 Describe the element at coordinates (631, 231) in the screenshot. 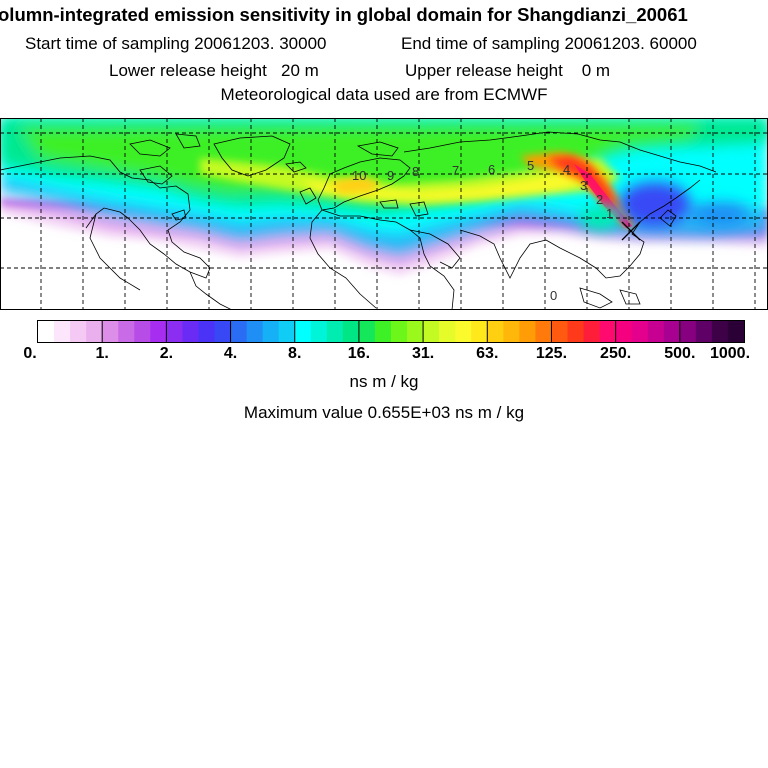

I see `release-site-marker` at that location.